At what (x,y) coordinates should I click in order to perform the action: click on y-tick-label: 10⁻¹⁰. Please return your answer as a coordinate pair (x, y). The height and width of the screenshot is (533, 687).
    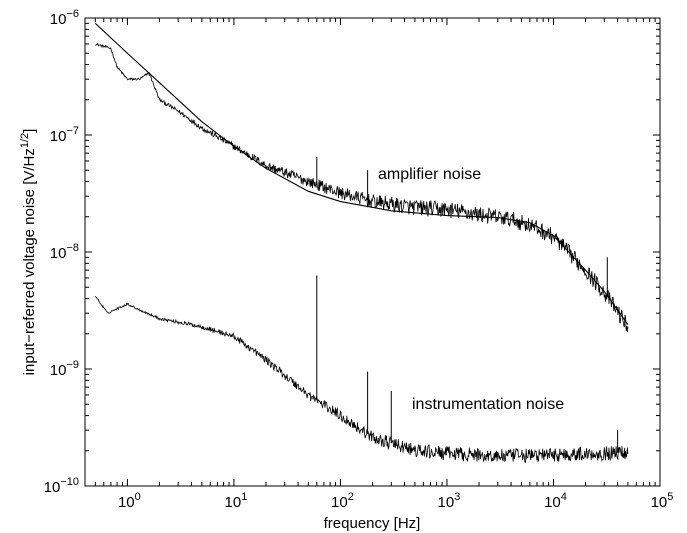
    Looking at the image, I should click on (61, 486).